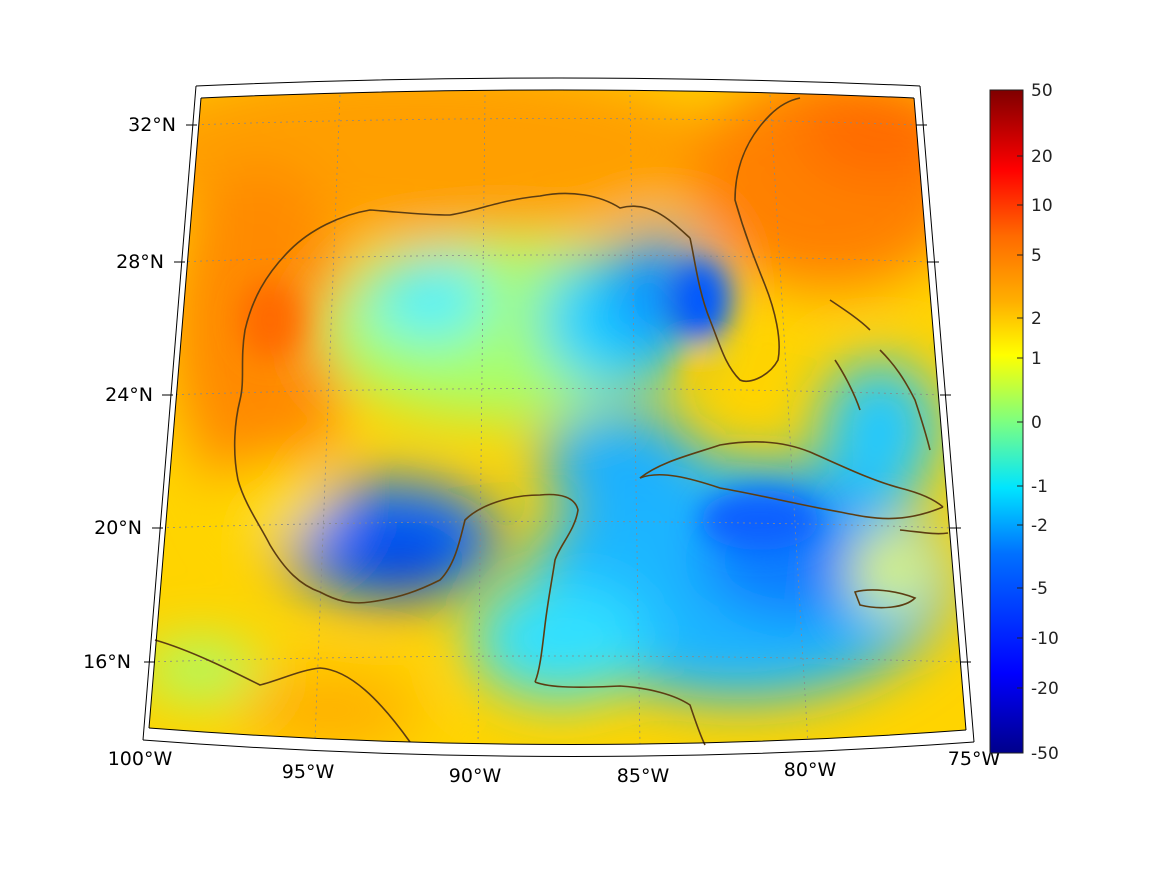 This screenshot has width=1167, height=875. I want to click on lon-label-75: 75°W, so click(974, 759).